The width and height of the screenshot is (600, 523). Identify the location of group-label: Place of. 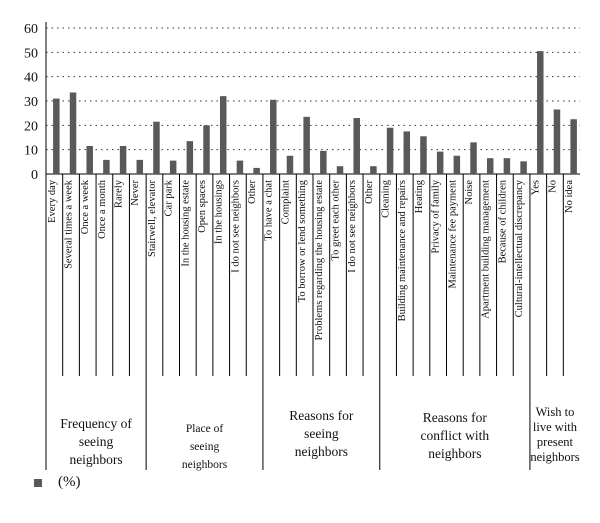
(205, 429).